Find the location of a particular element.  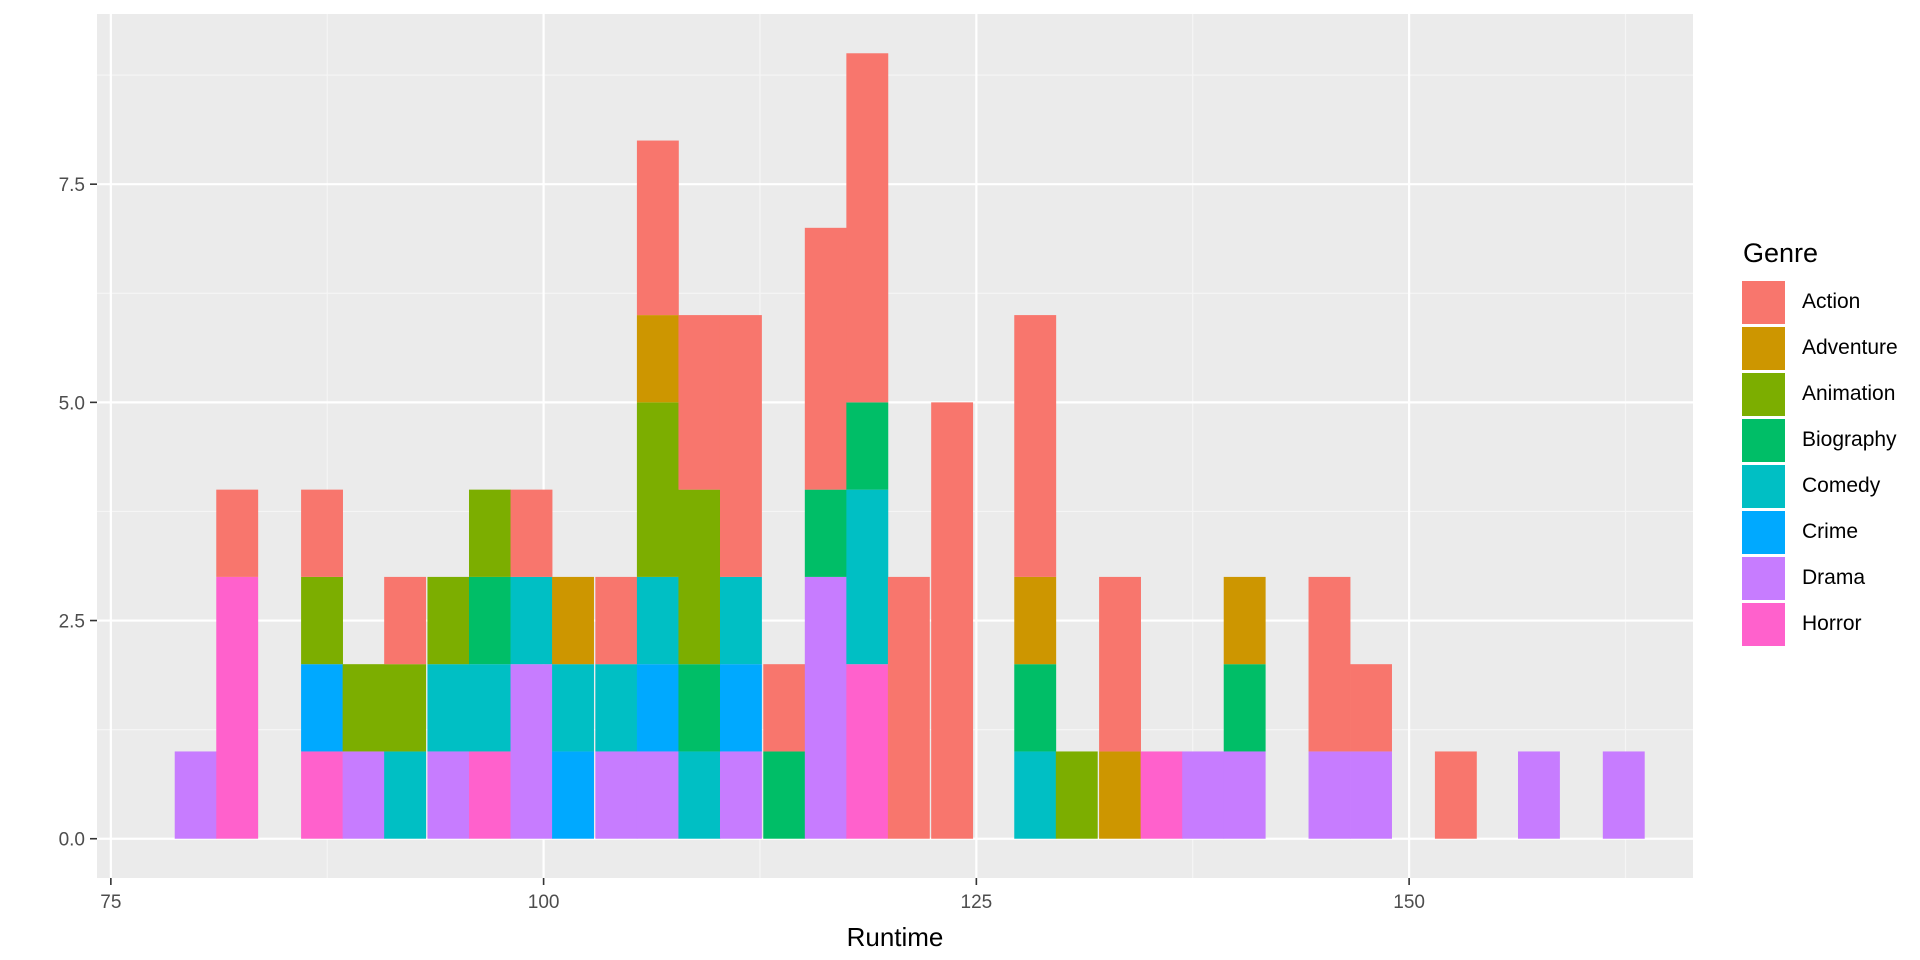

x-tick-label: 100 is located at coordinates (544, 902).